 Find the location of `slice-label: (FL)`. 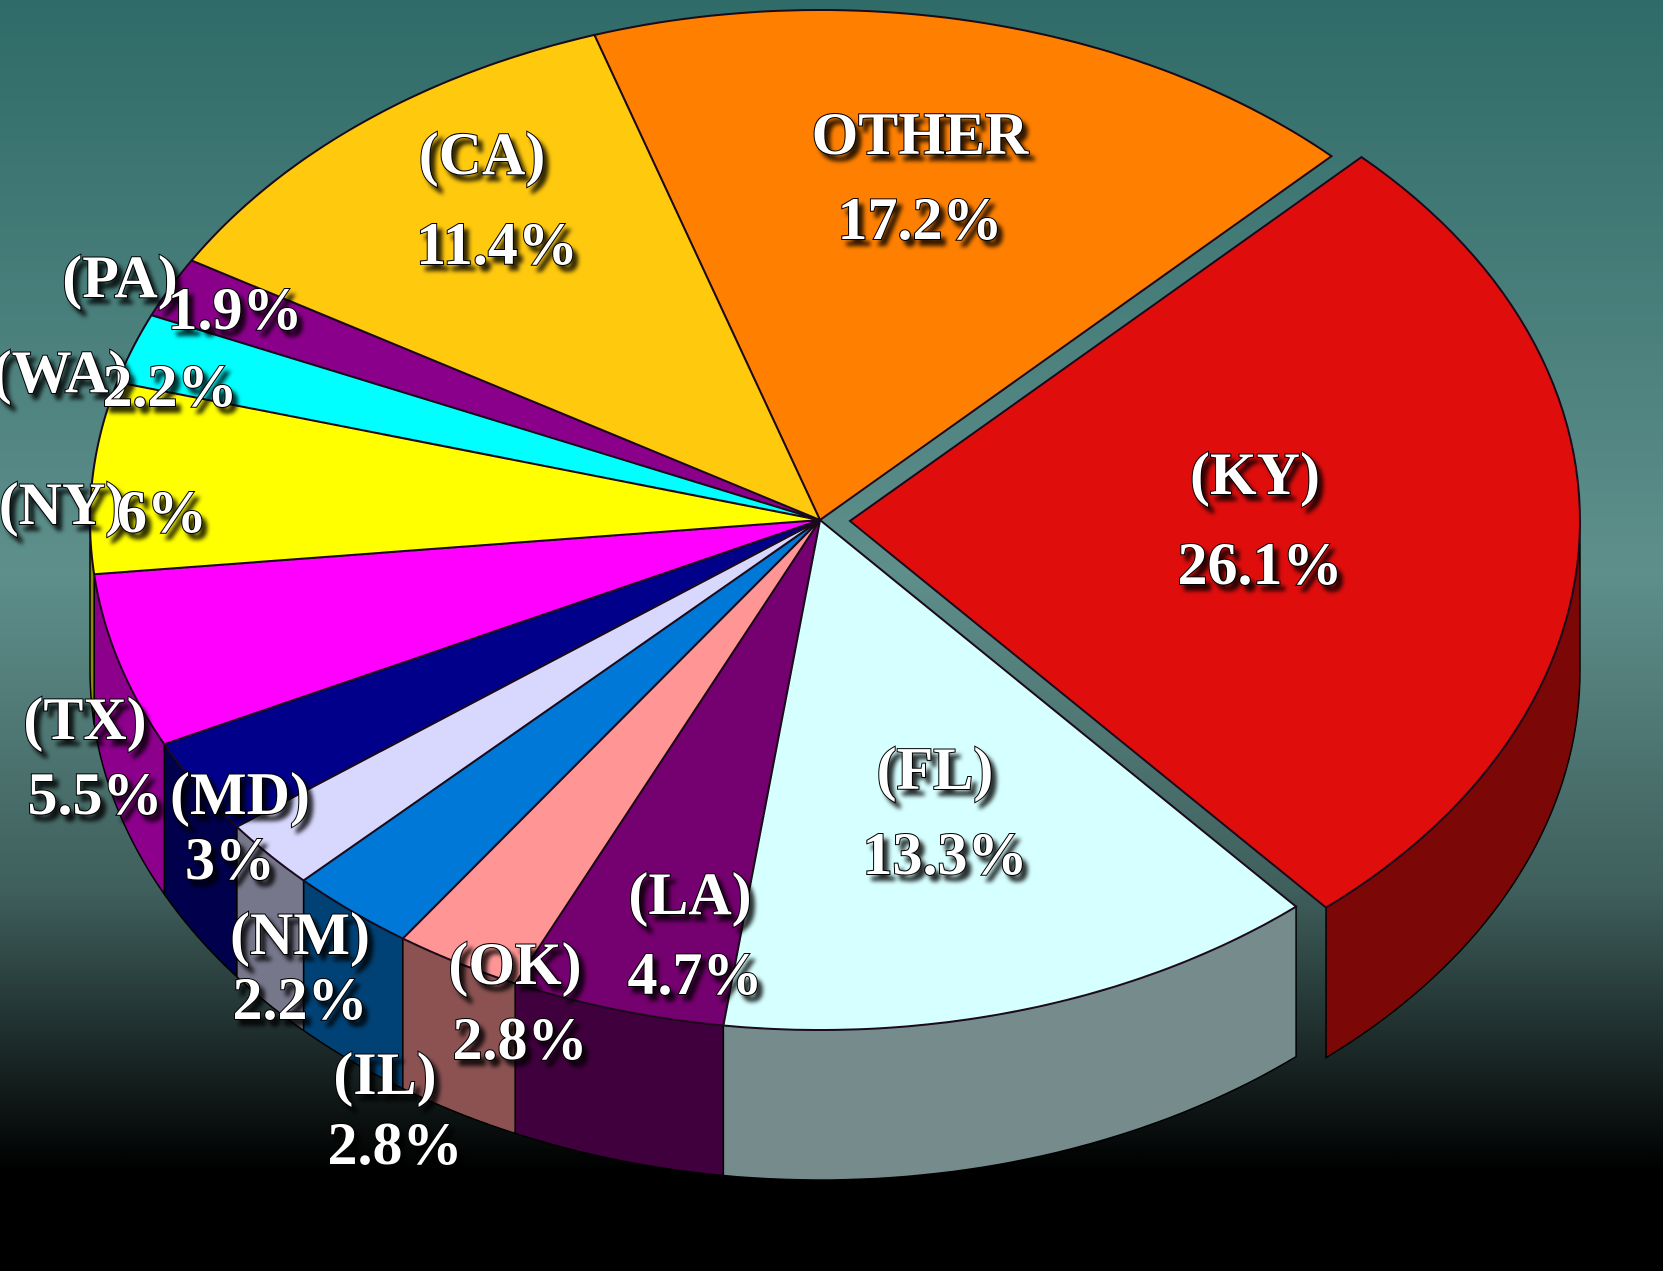

slice-label: (FL) is located at coordinates (935, 769).